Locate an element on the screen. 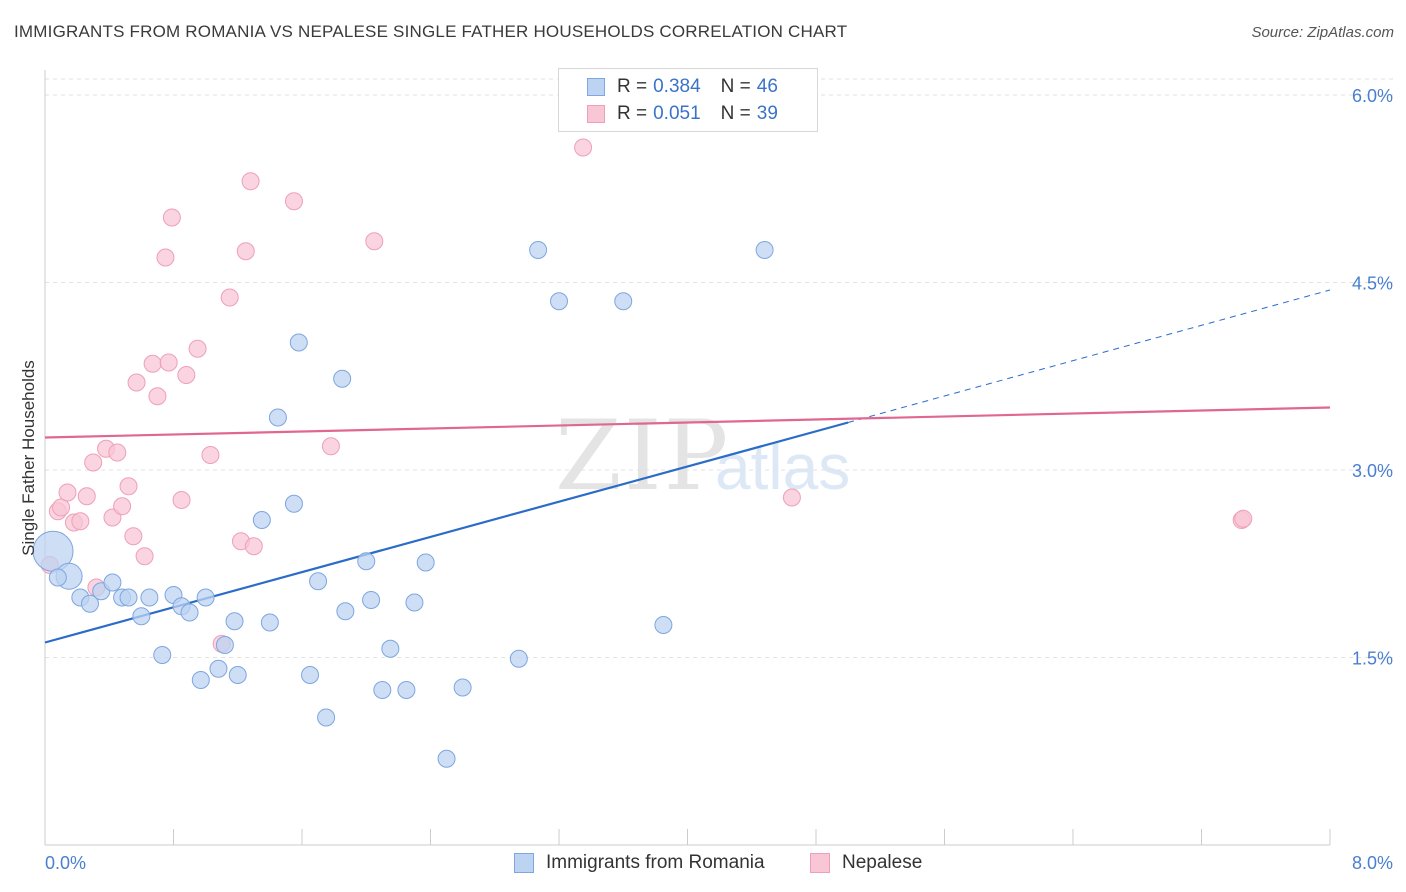  r-value: 0.051 is located at coordinates (677, 113).